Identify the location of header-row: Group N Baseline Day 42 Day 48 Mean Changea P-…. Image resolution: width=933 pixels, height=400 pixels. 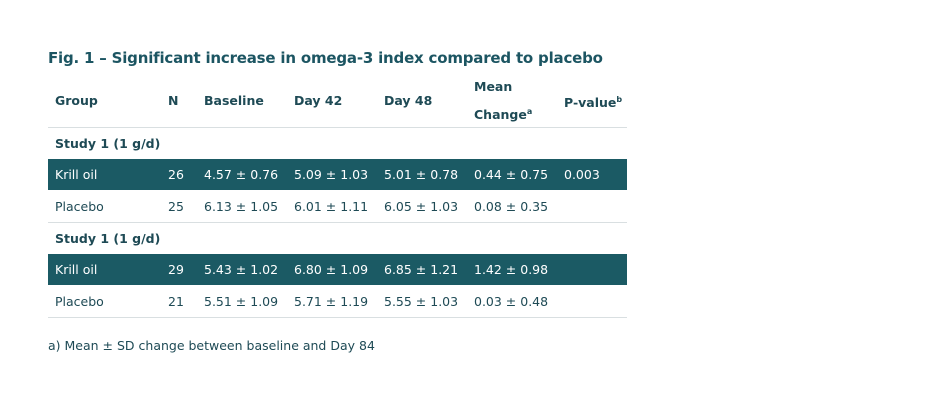
(337, 101).